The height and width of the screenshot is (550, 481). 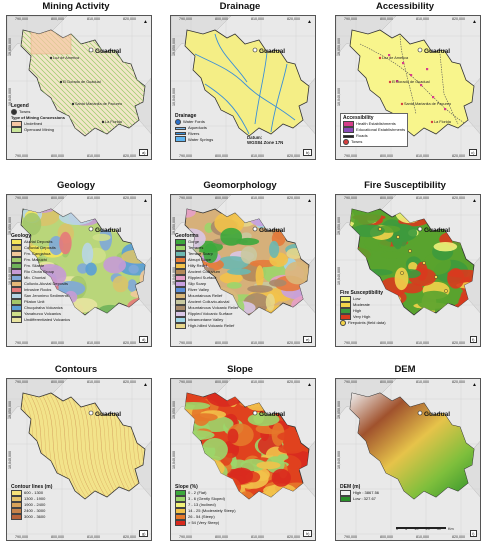 I want to click on legend-item: Hilly Relief, so click(x=206, y=266).